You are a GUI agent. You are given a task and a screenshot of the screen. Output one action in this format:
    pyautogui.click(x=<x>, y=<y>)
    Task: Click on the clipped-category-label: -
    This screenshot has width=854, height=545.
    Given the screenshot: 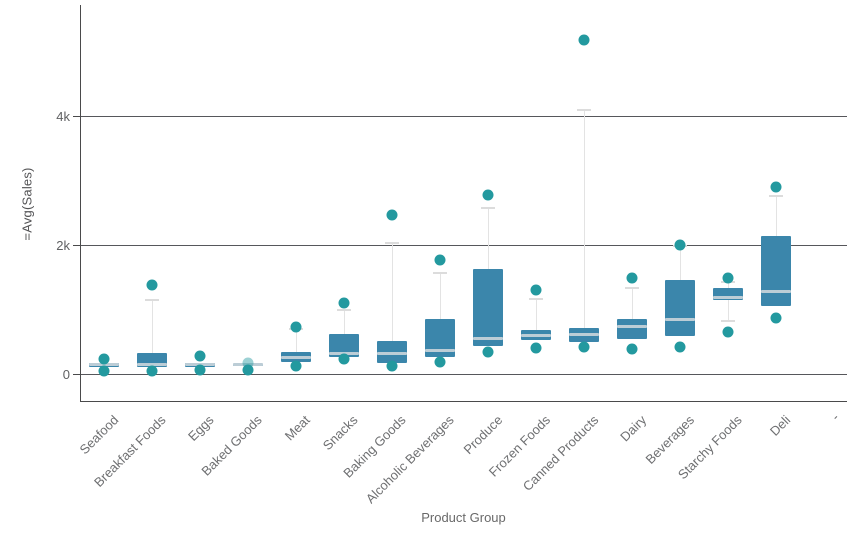 What is the action you would take?
    pyautogui.click(x=834, y=417)
    